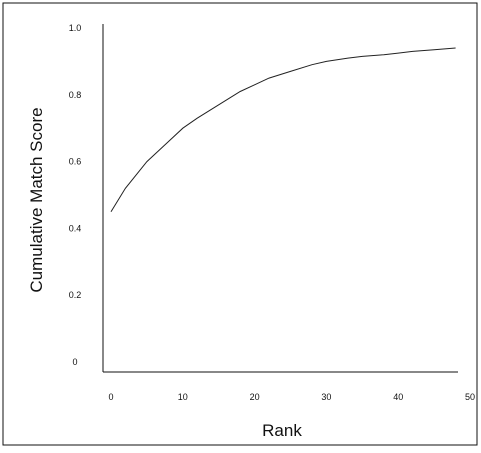 The height and width of the screenshot is (453, 481). What do you see at coordinates (36, 199) in the screenshot?
I see `y-axis-label: Cumulative Match Score` at bounding box center [36, 199].